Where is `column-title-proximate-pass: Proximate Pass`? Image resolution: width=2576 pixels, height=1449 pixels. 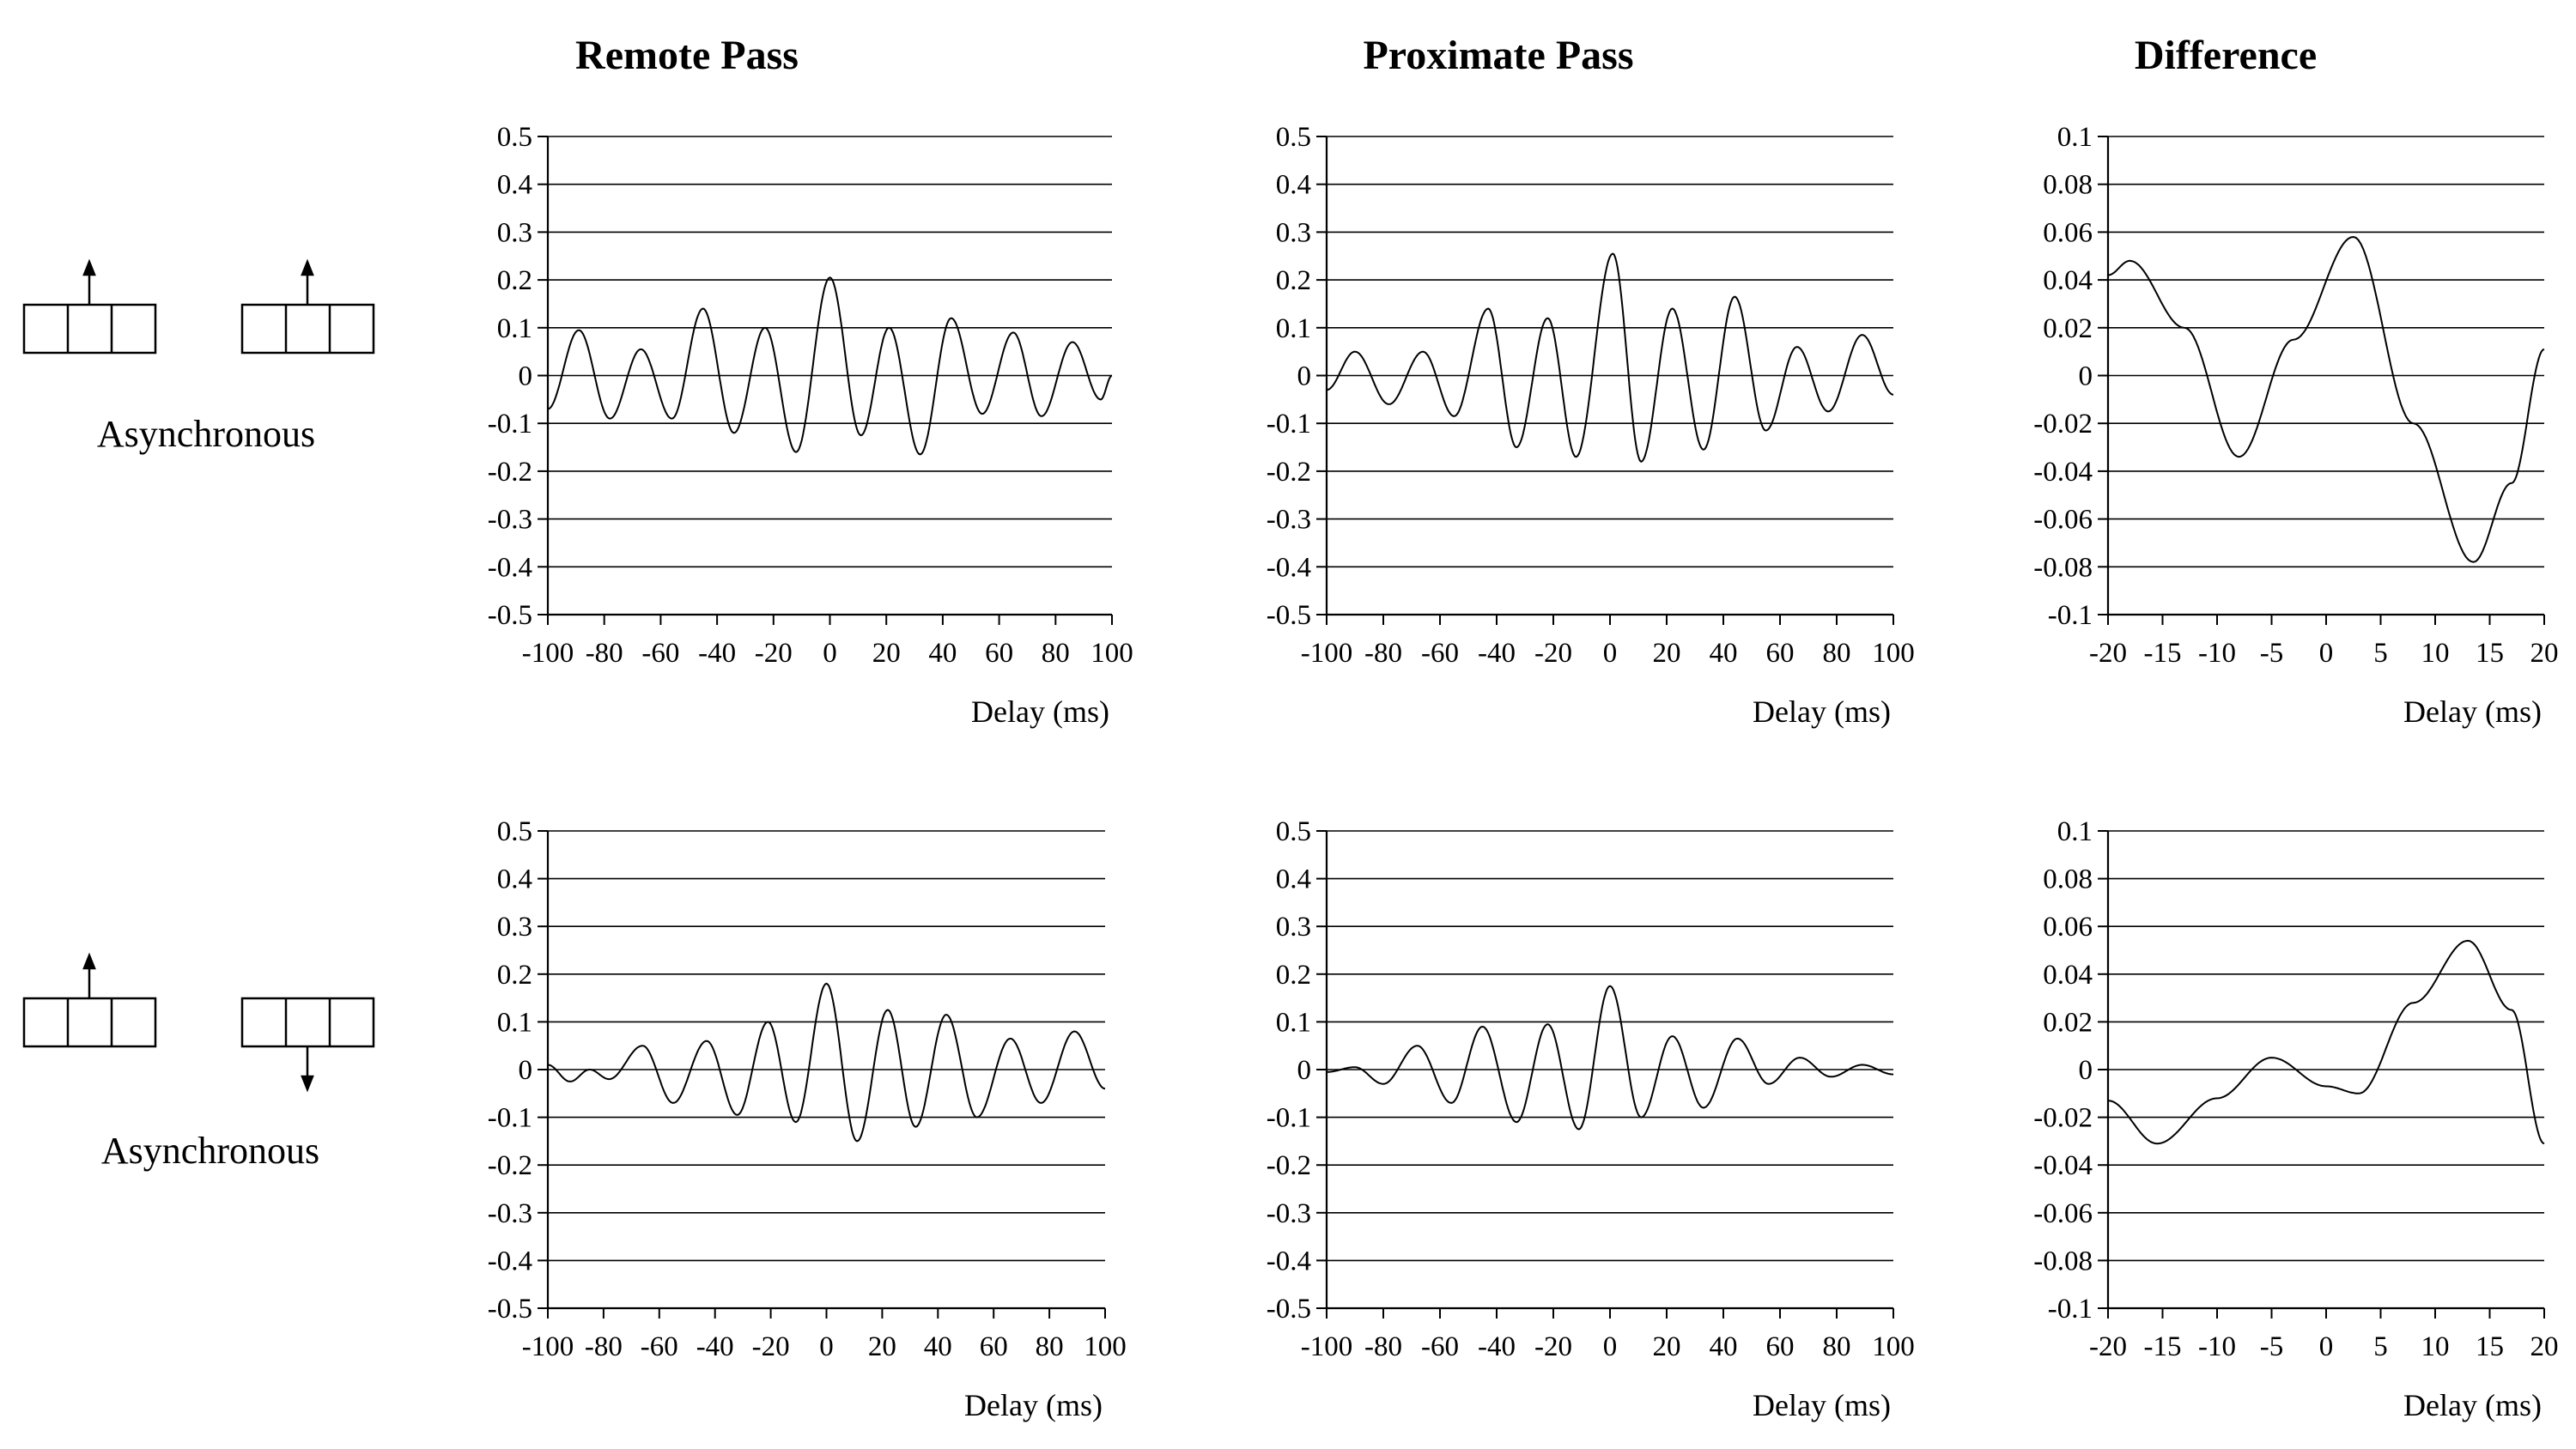 column-title-proximate-pass: Proximate Pass is located at coordinates (1498, 55).